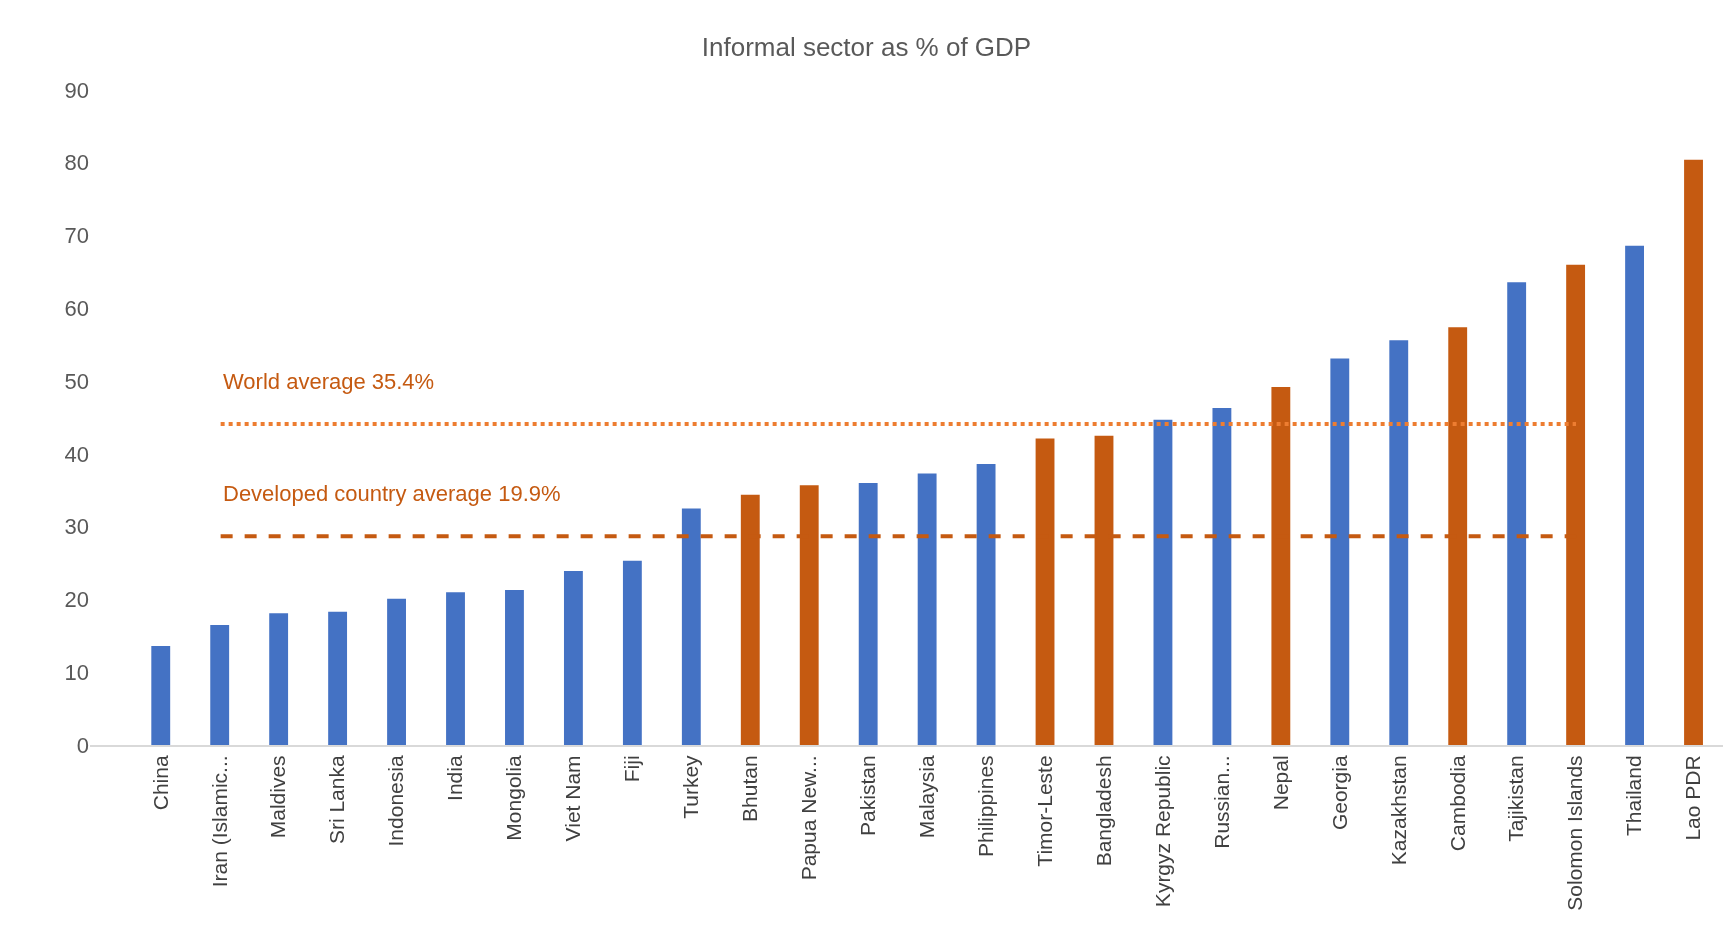  I want to click on y-tick-label: 30, so click(76, 527).